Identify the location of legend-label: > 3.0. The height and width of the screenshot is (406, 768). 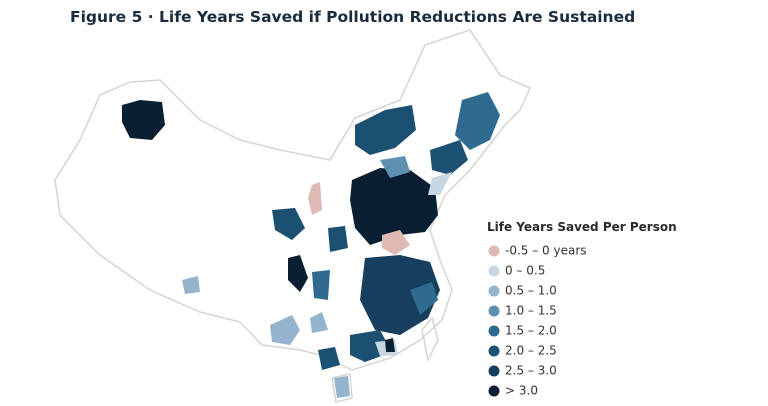
(521, 391).